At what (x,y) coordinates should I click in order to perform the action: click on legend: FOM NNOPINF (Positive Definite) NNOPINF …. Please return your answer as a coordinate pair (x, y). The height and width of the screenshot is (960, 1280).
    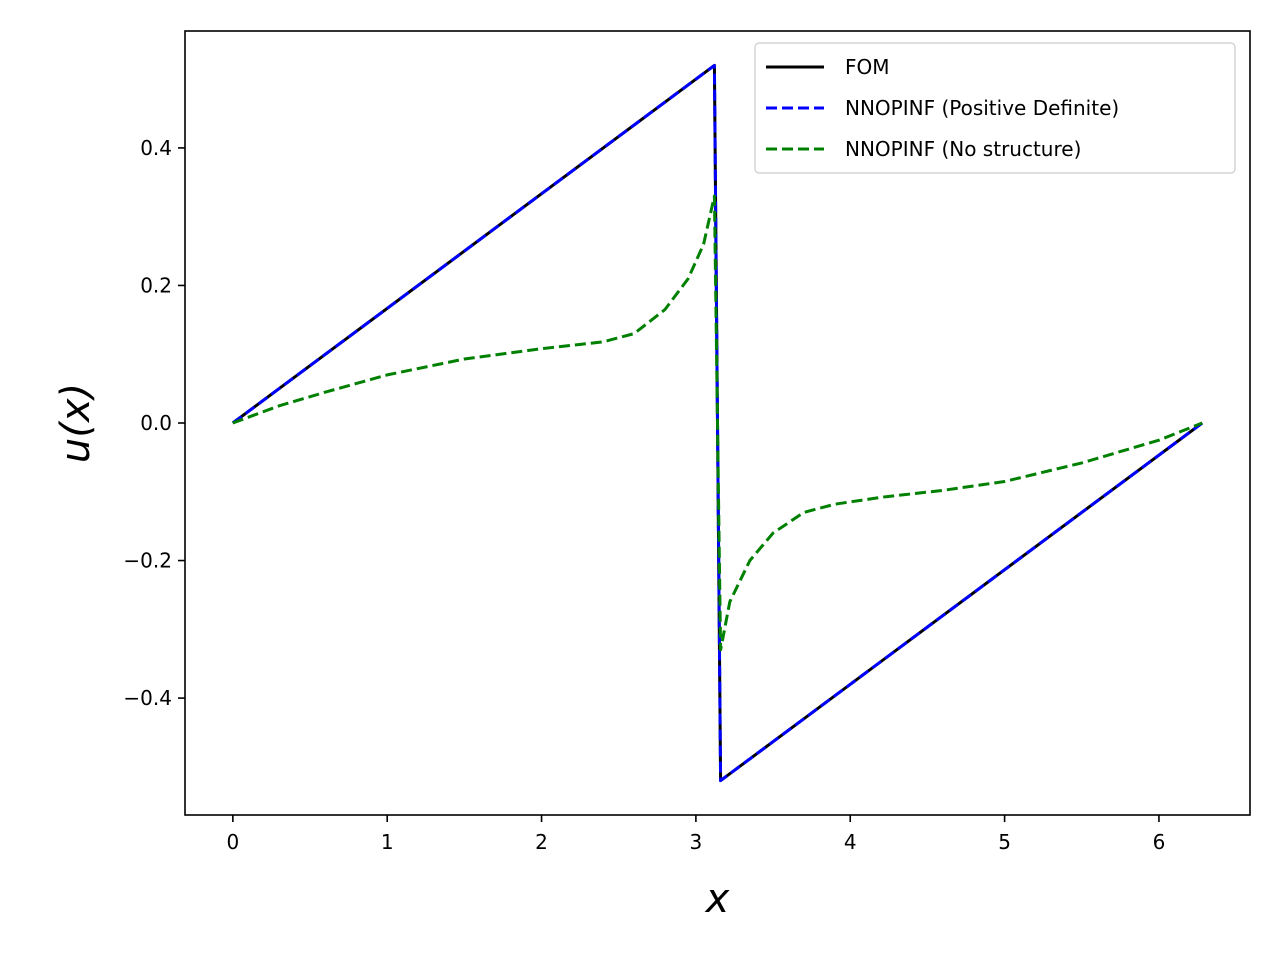
    Looking at the image, I should click on (995, 108).